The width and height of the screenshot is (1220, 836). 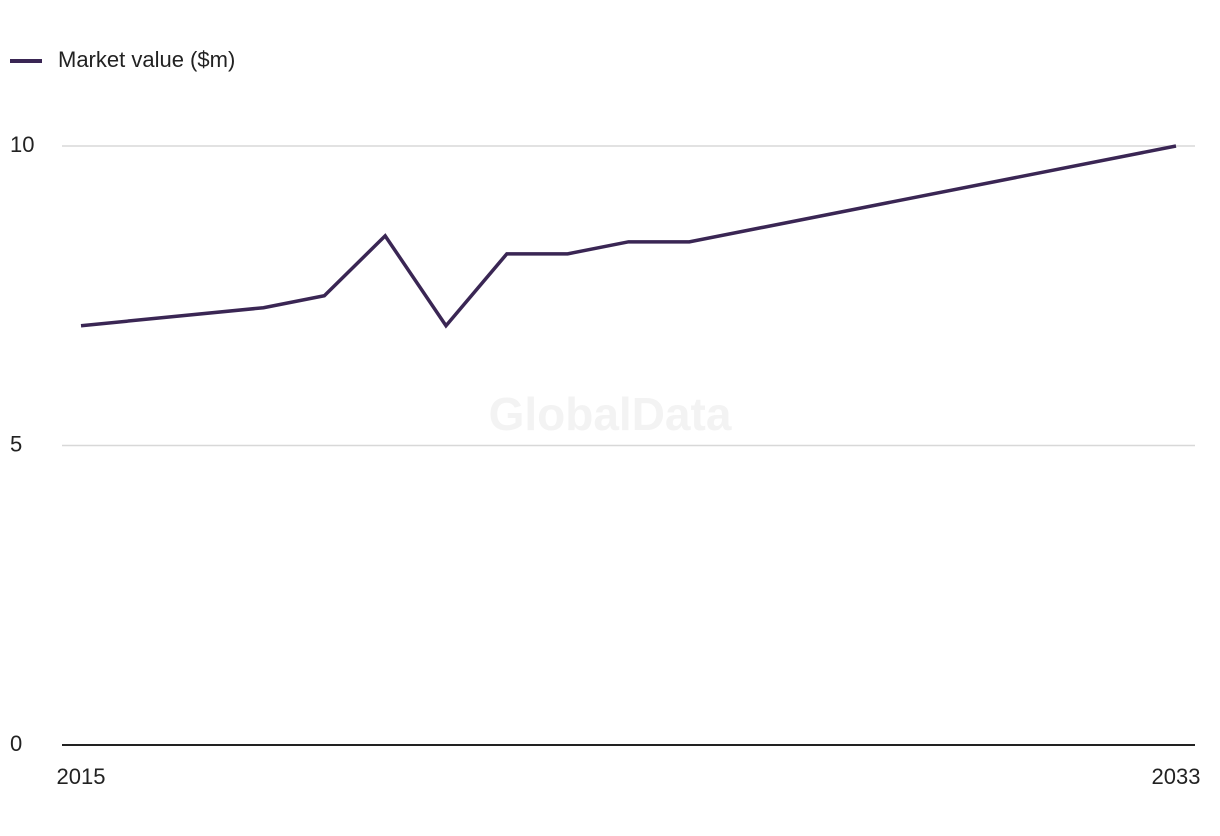 What do you see at coordinates (16, 743) in the screenshot?
I see `y-tick-label: 0` at bounding box center [16, 743].